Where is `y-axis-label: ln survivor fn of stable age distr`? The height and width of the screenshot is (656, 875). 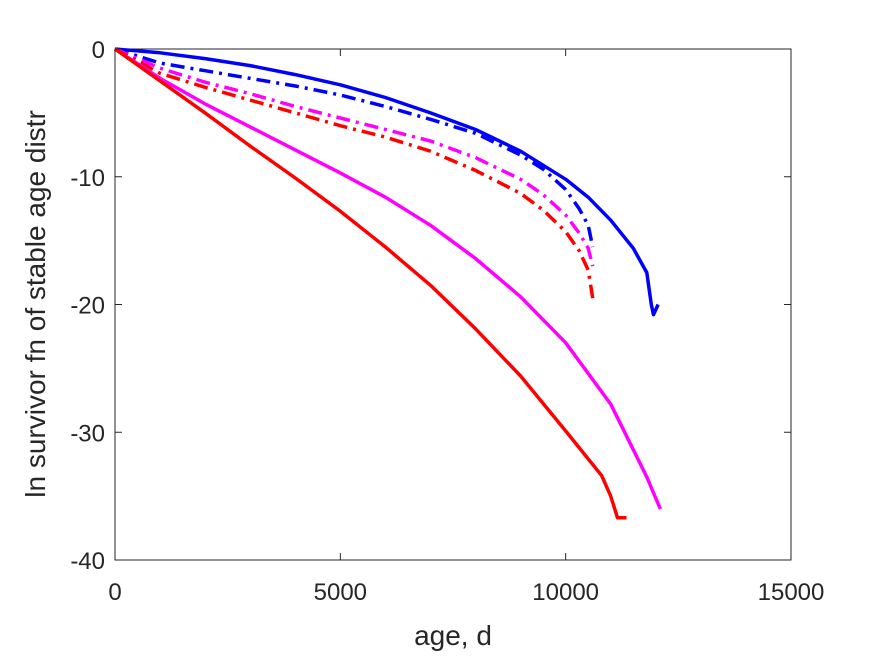
y-axis-label: ln survivor fn of stable age distr is located at coordinates (35, 304).